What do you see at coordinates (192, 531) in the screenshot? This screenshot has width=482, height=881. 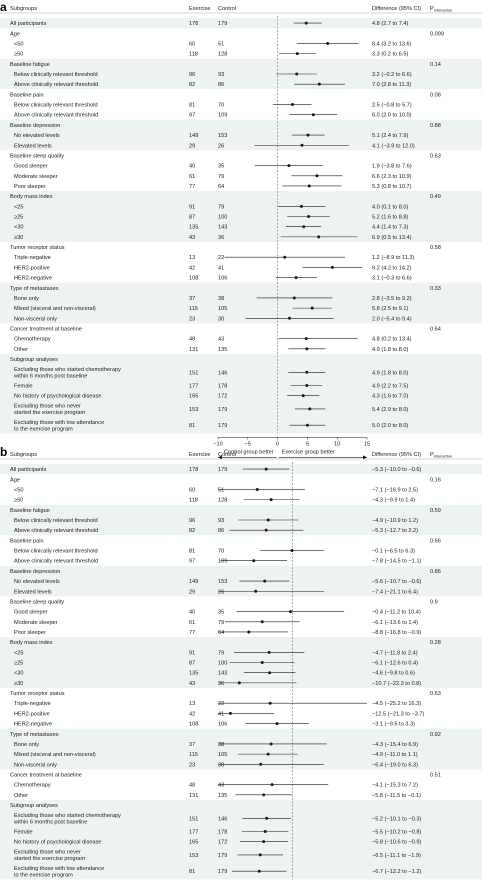 I see `exercise-n: 82` at bounding box center [192, 531].